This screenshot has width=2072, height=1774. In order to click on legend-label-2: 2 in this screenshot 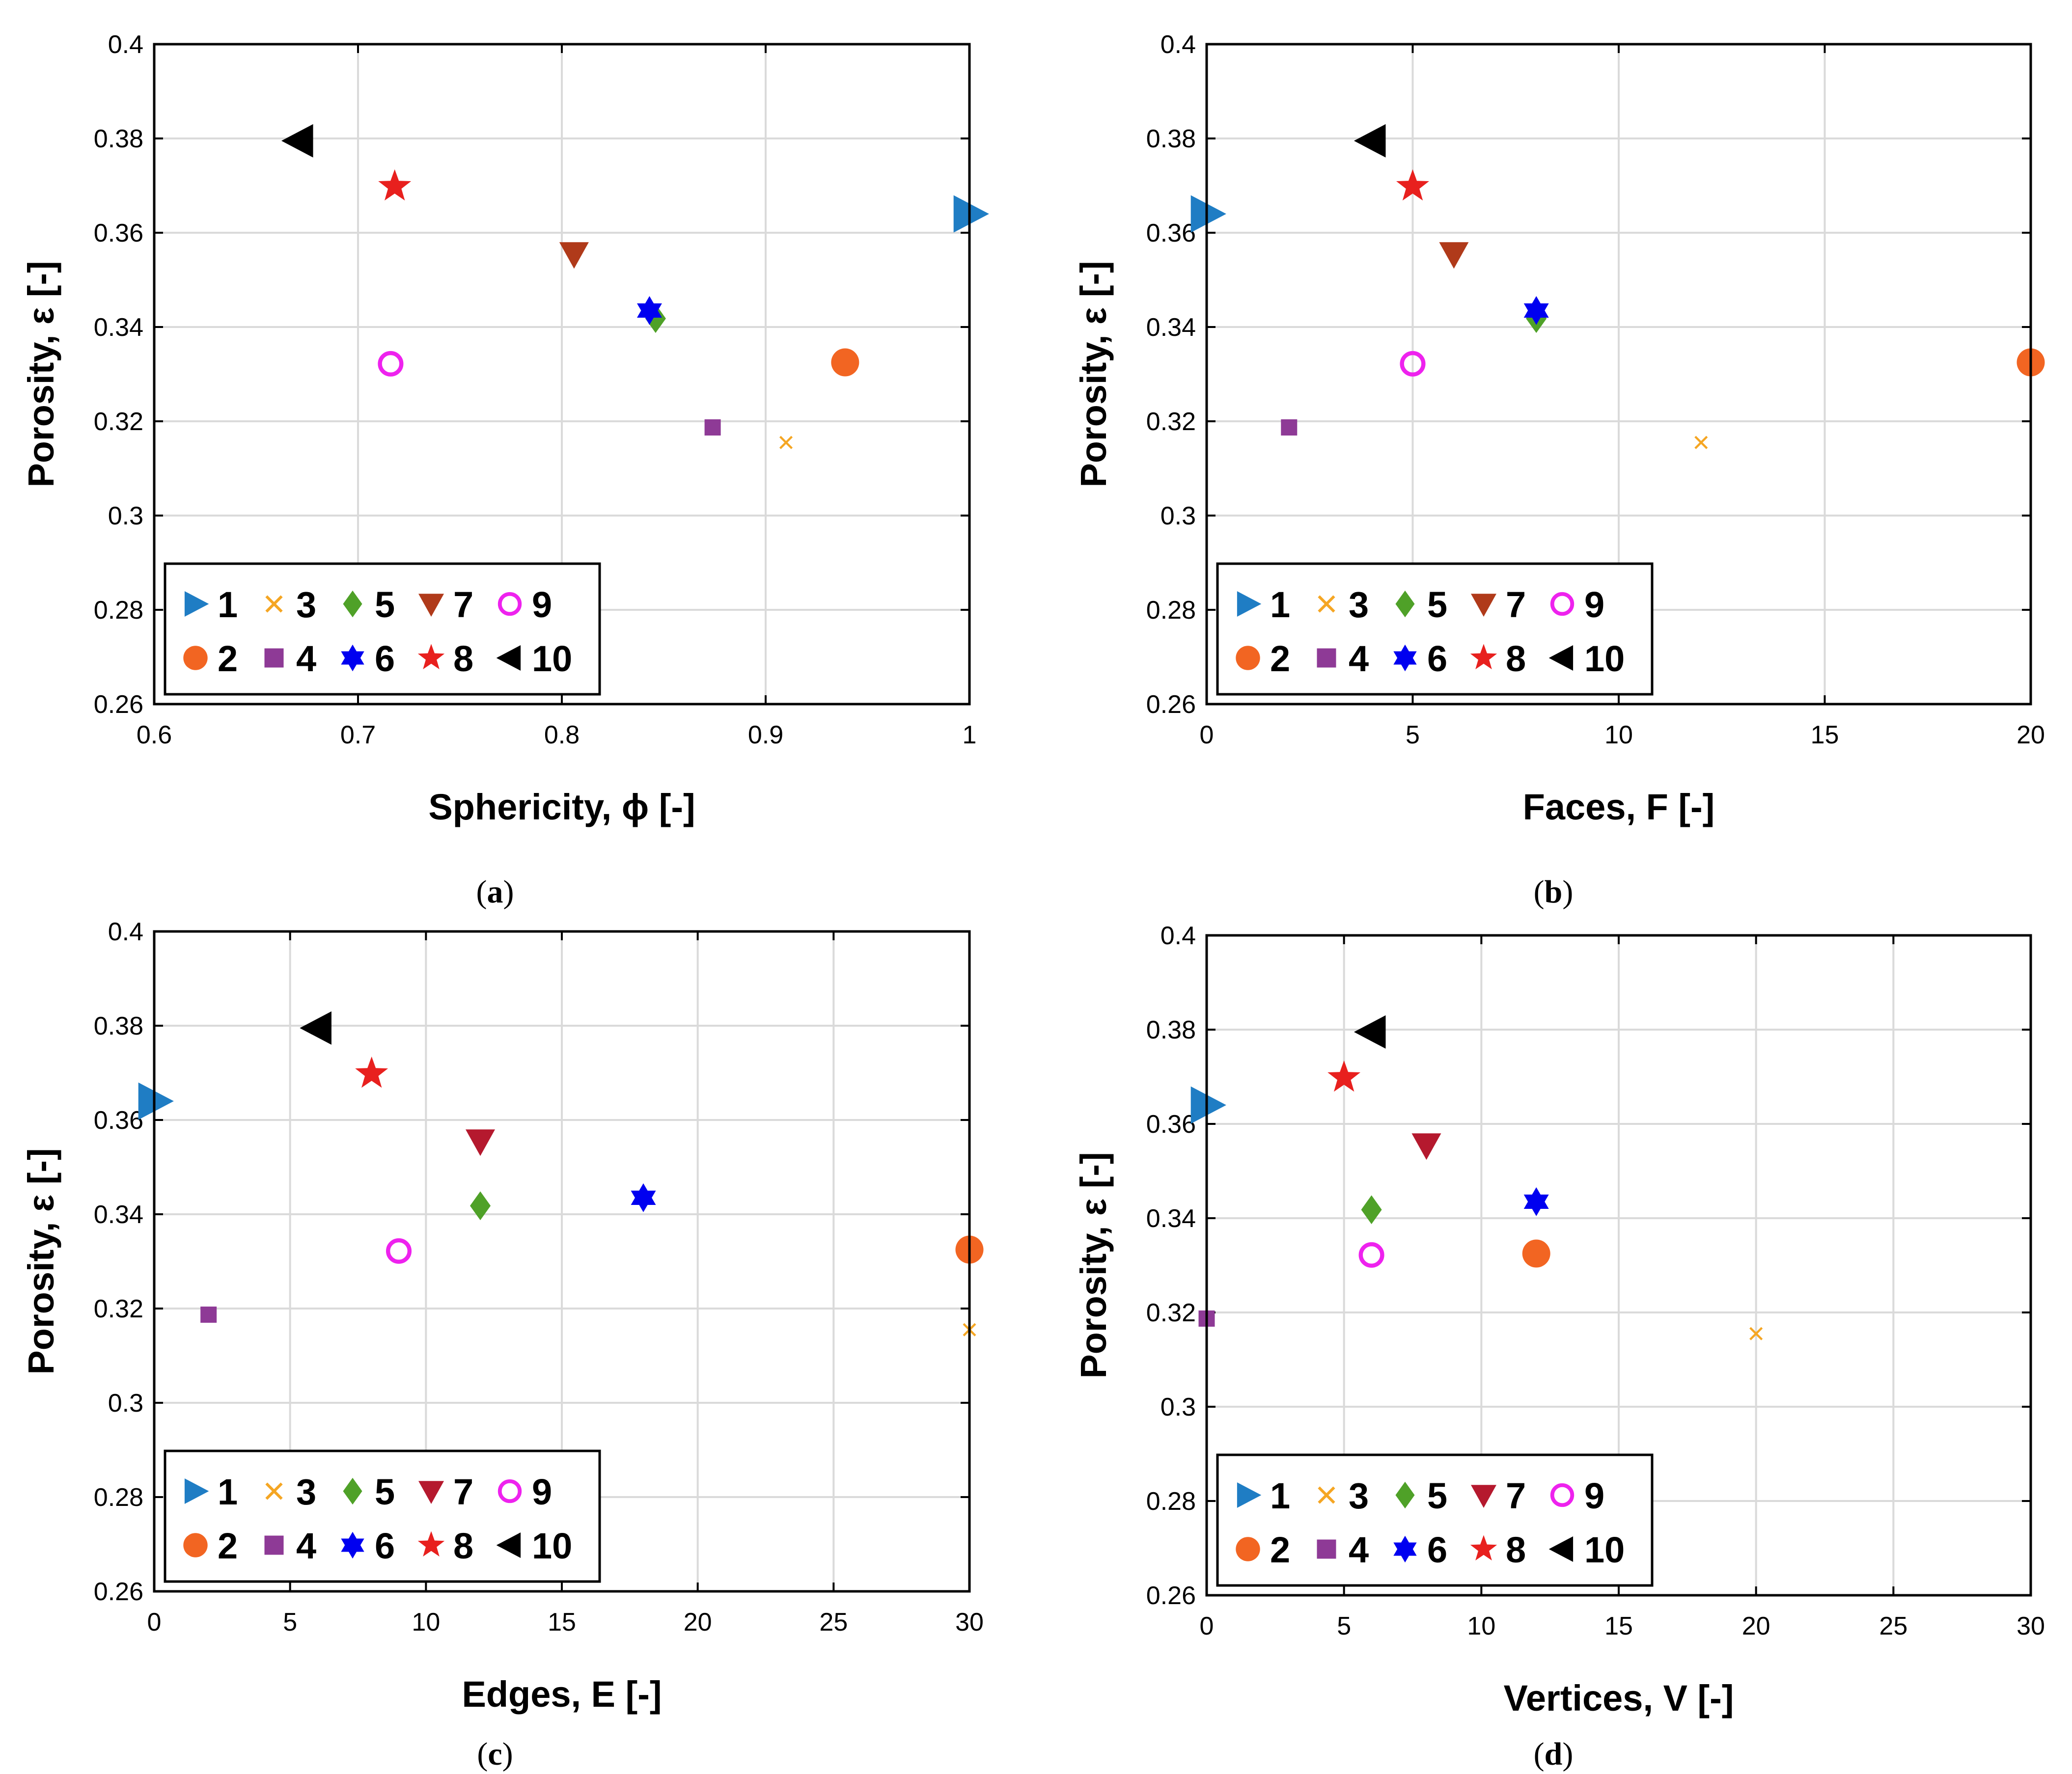, I will do `click(228, 658)`.